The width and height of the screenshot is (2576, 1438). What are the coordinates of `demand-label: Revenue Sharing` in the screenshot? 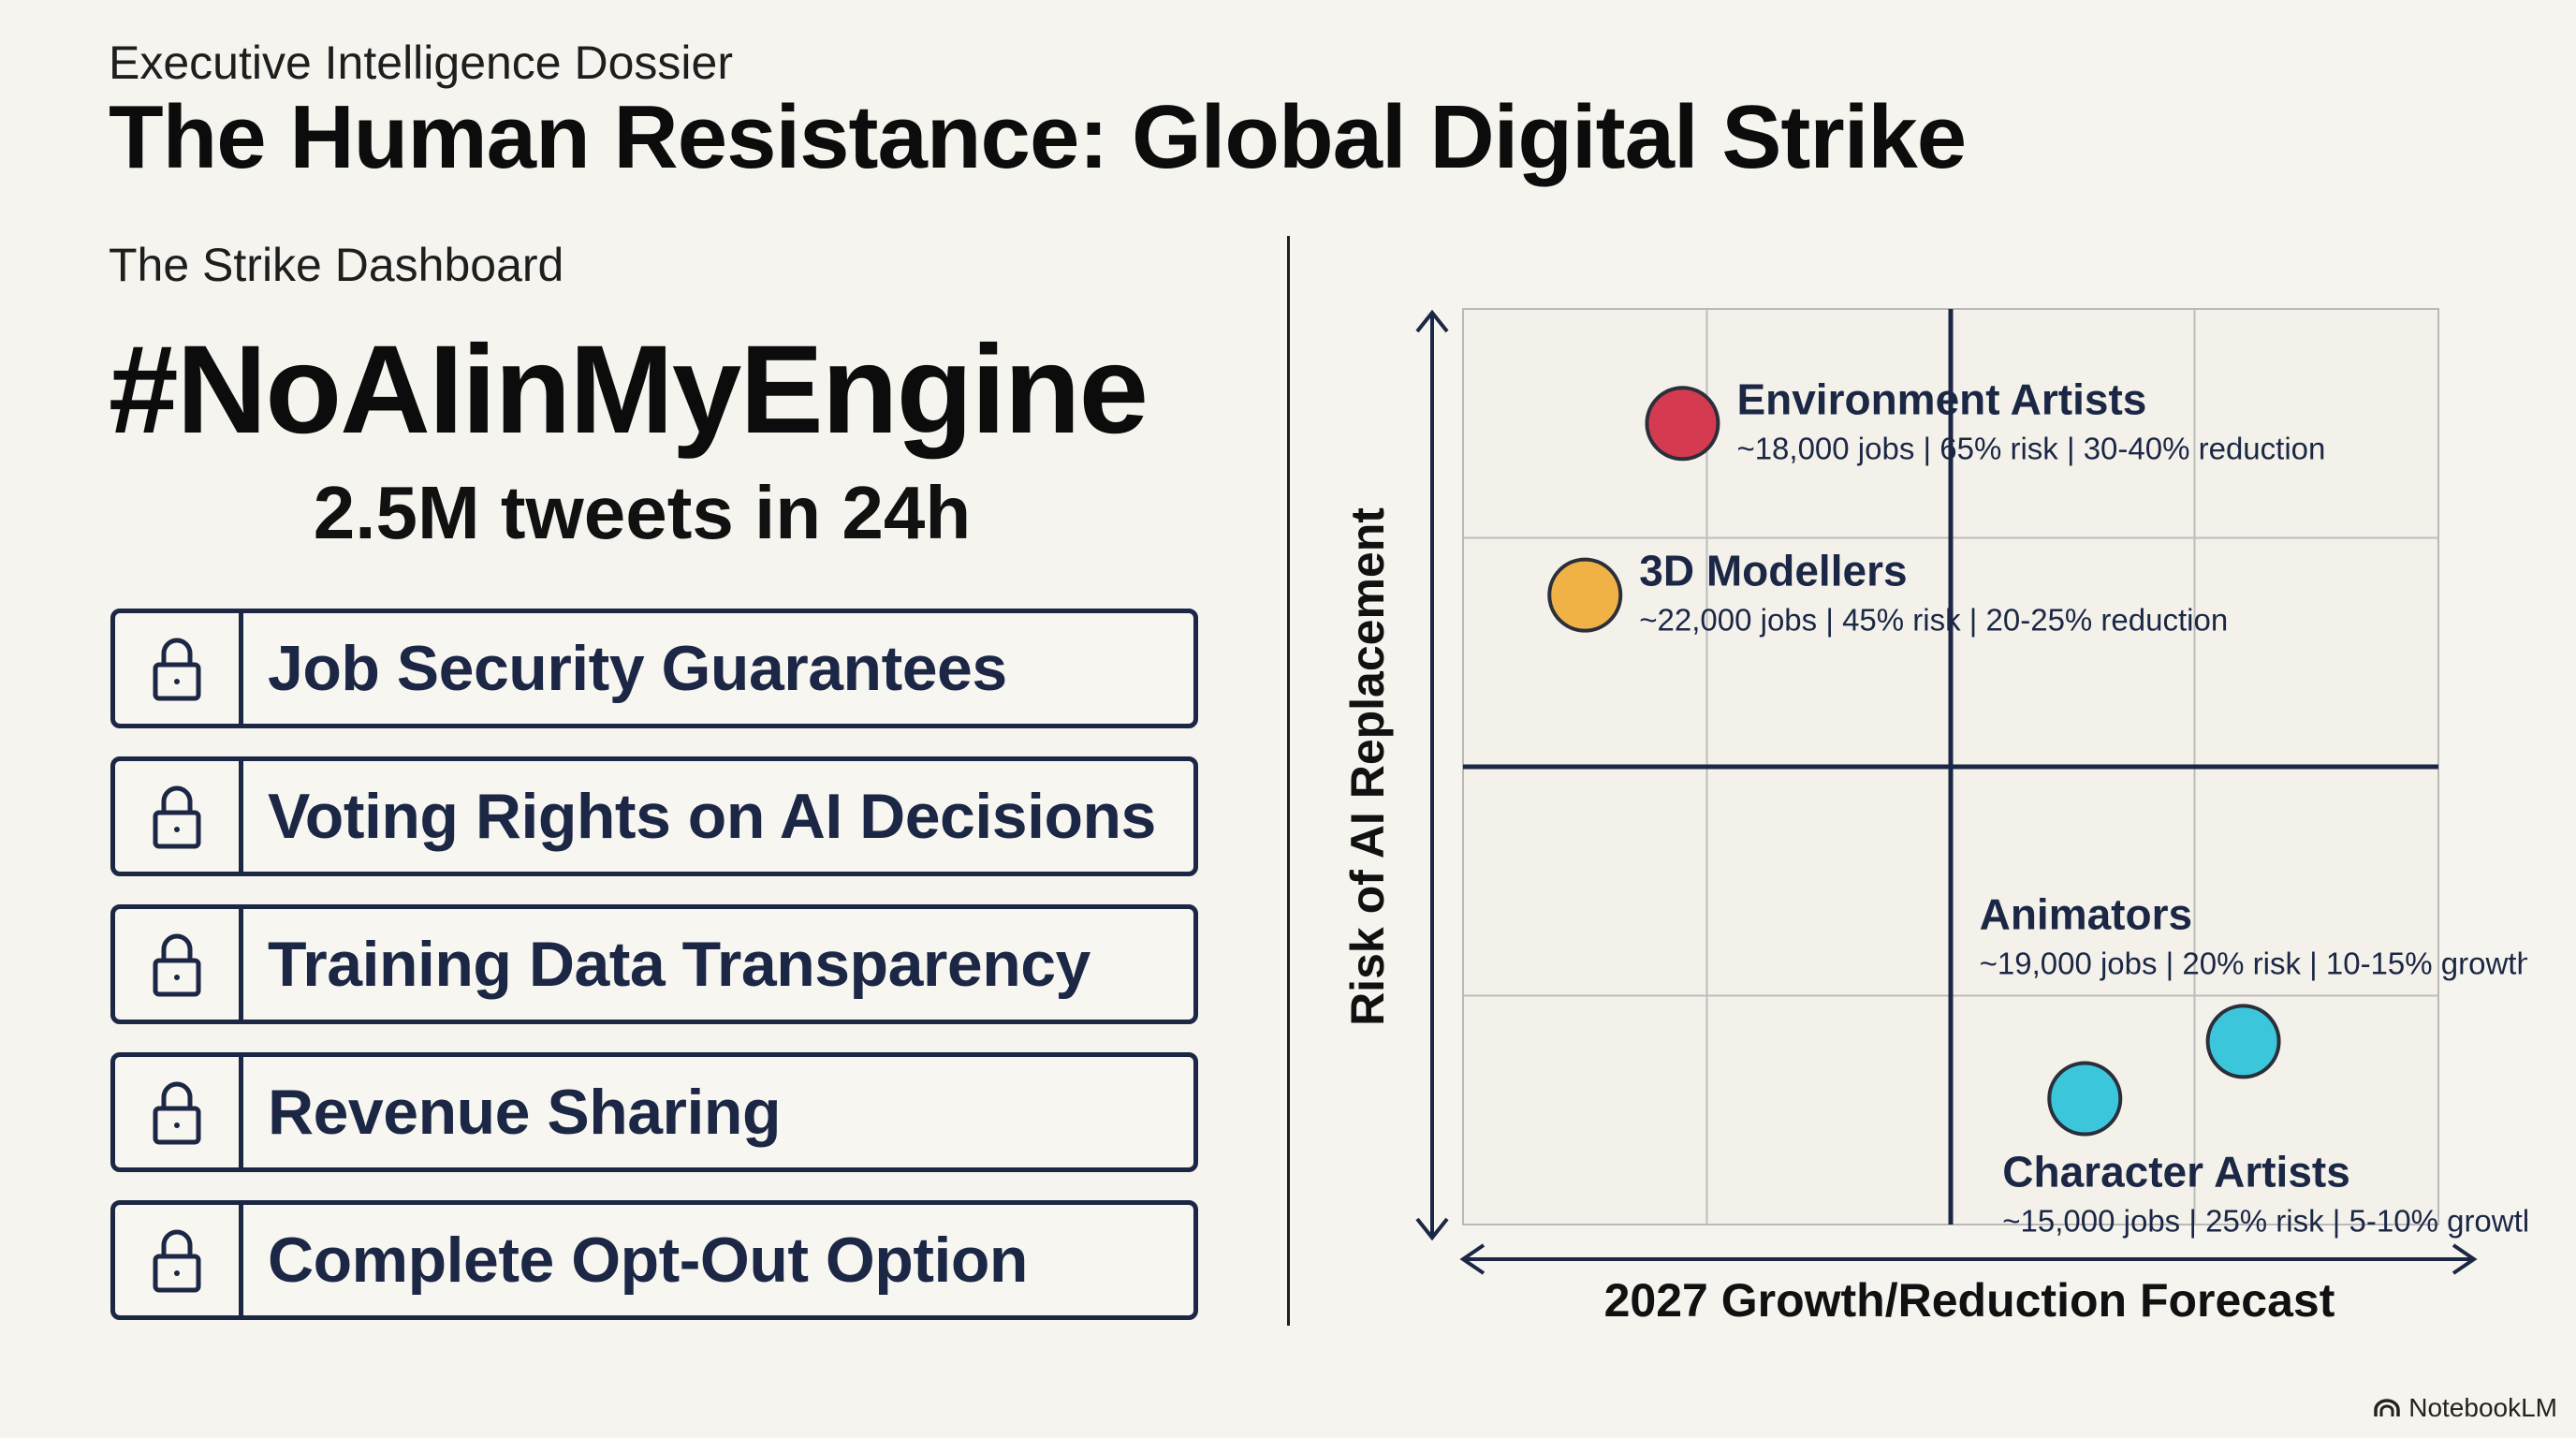 It's located at (525, 1112).